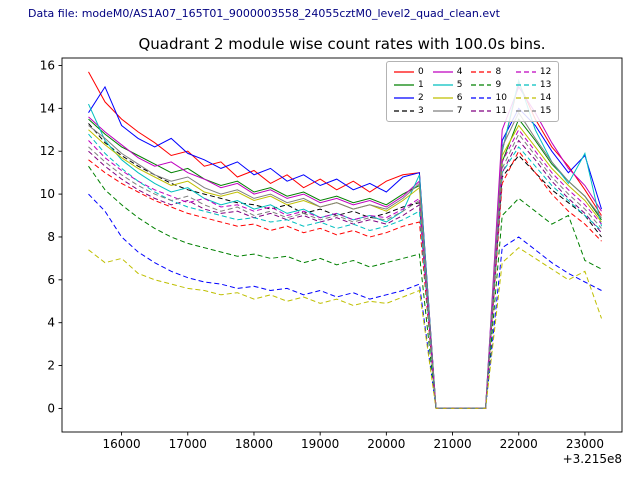 This screenshot has height=480, width=640. I want to click on legend-entry-9: 9, so click(488, 85).